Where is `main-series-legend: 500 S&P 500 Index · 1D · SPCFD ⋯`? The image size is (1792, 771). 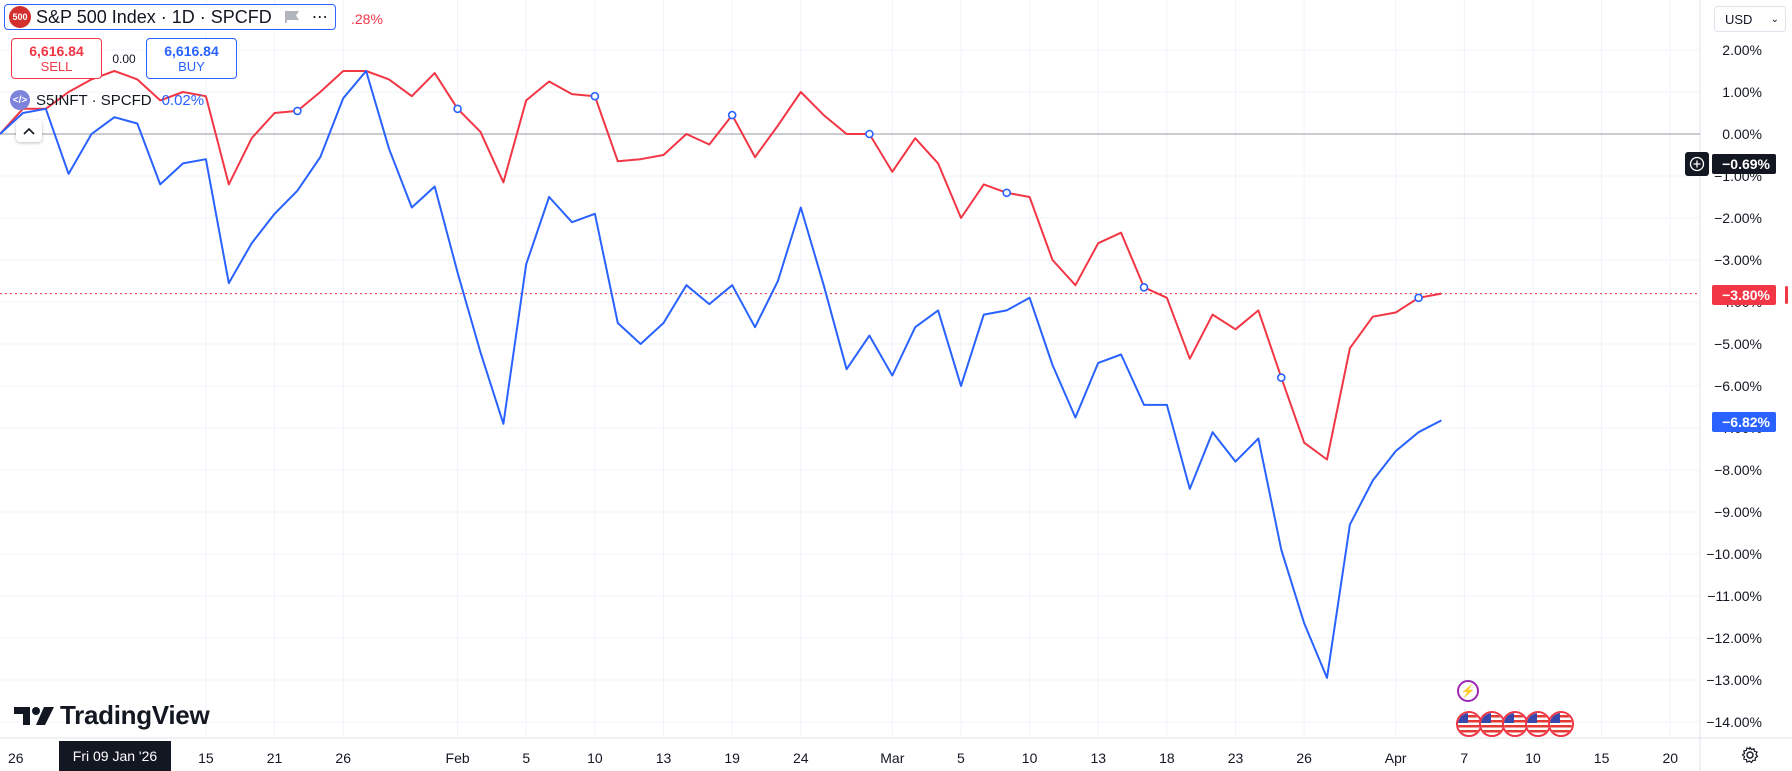 main-series-legend: 500 S&P 500 Index · 1D · SPCFD ⋯ is located at coordinates (170, 17).